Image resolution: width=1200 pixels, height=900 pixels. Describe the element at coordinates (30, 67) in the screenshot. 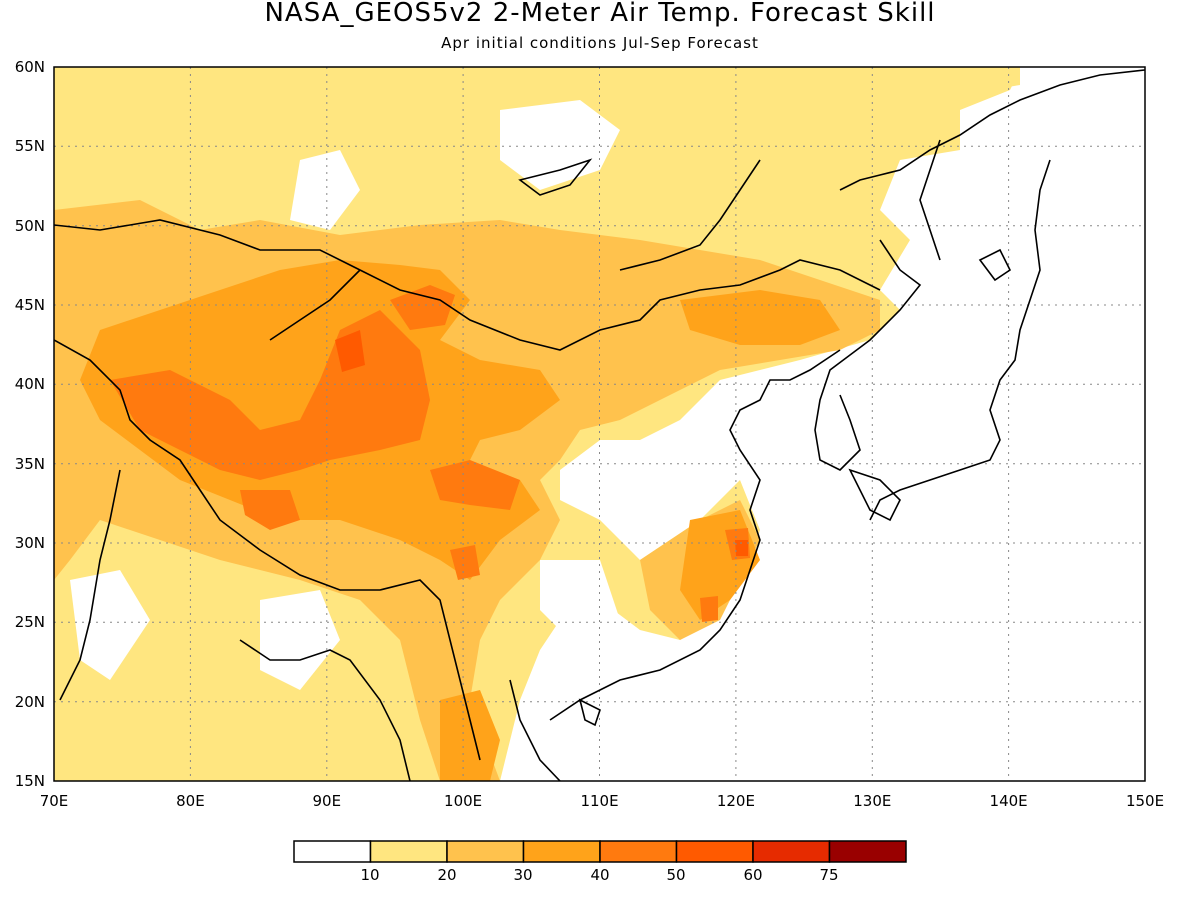

I see `lat-tick-label: 60N` at that location.